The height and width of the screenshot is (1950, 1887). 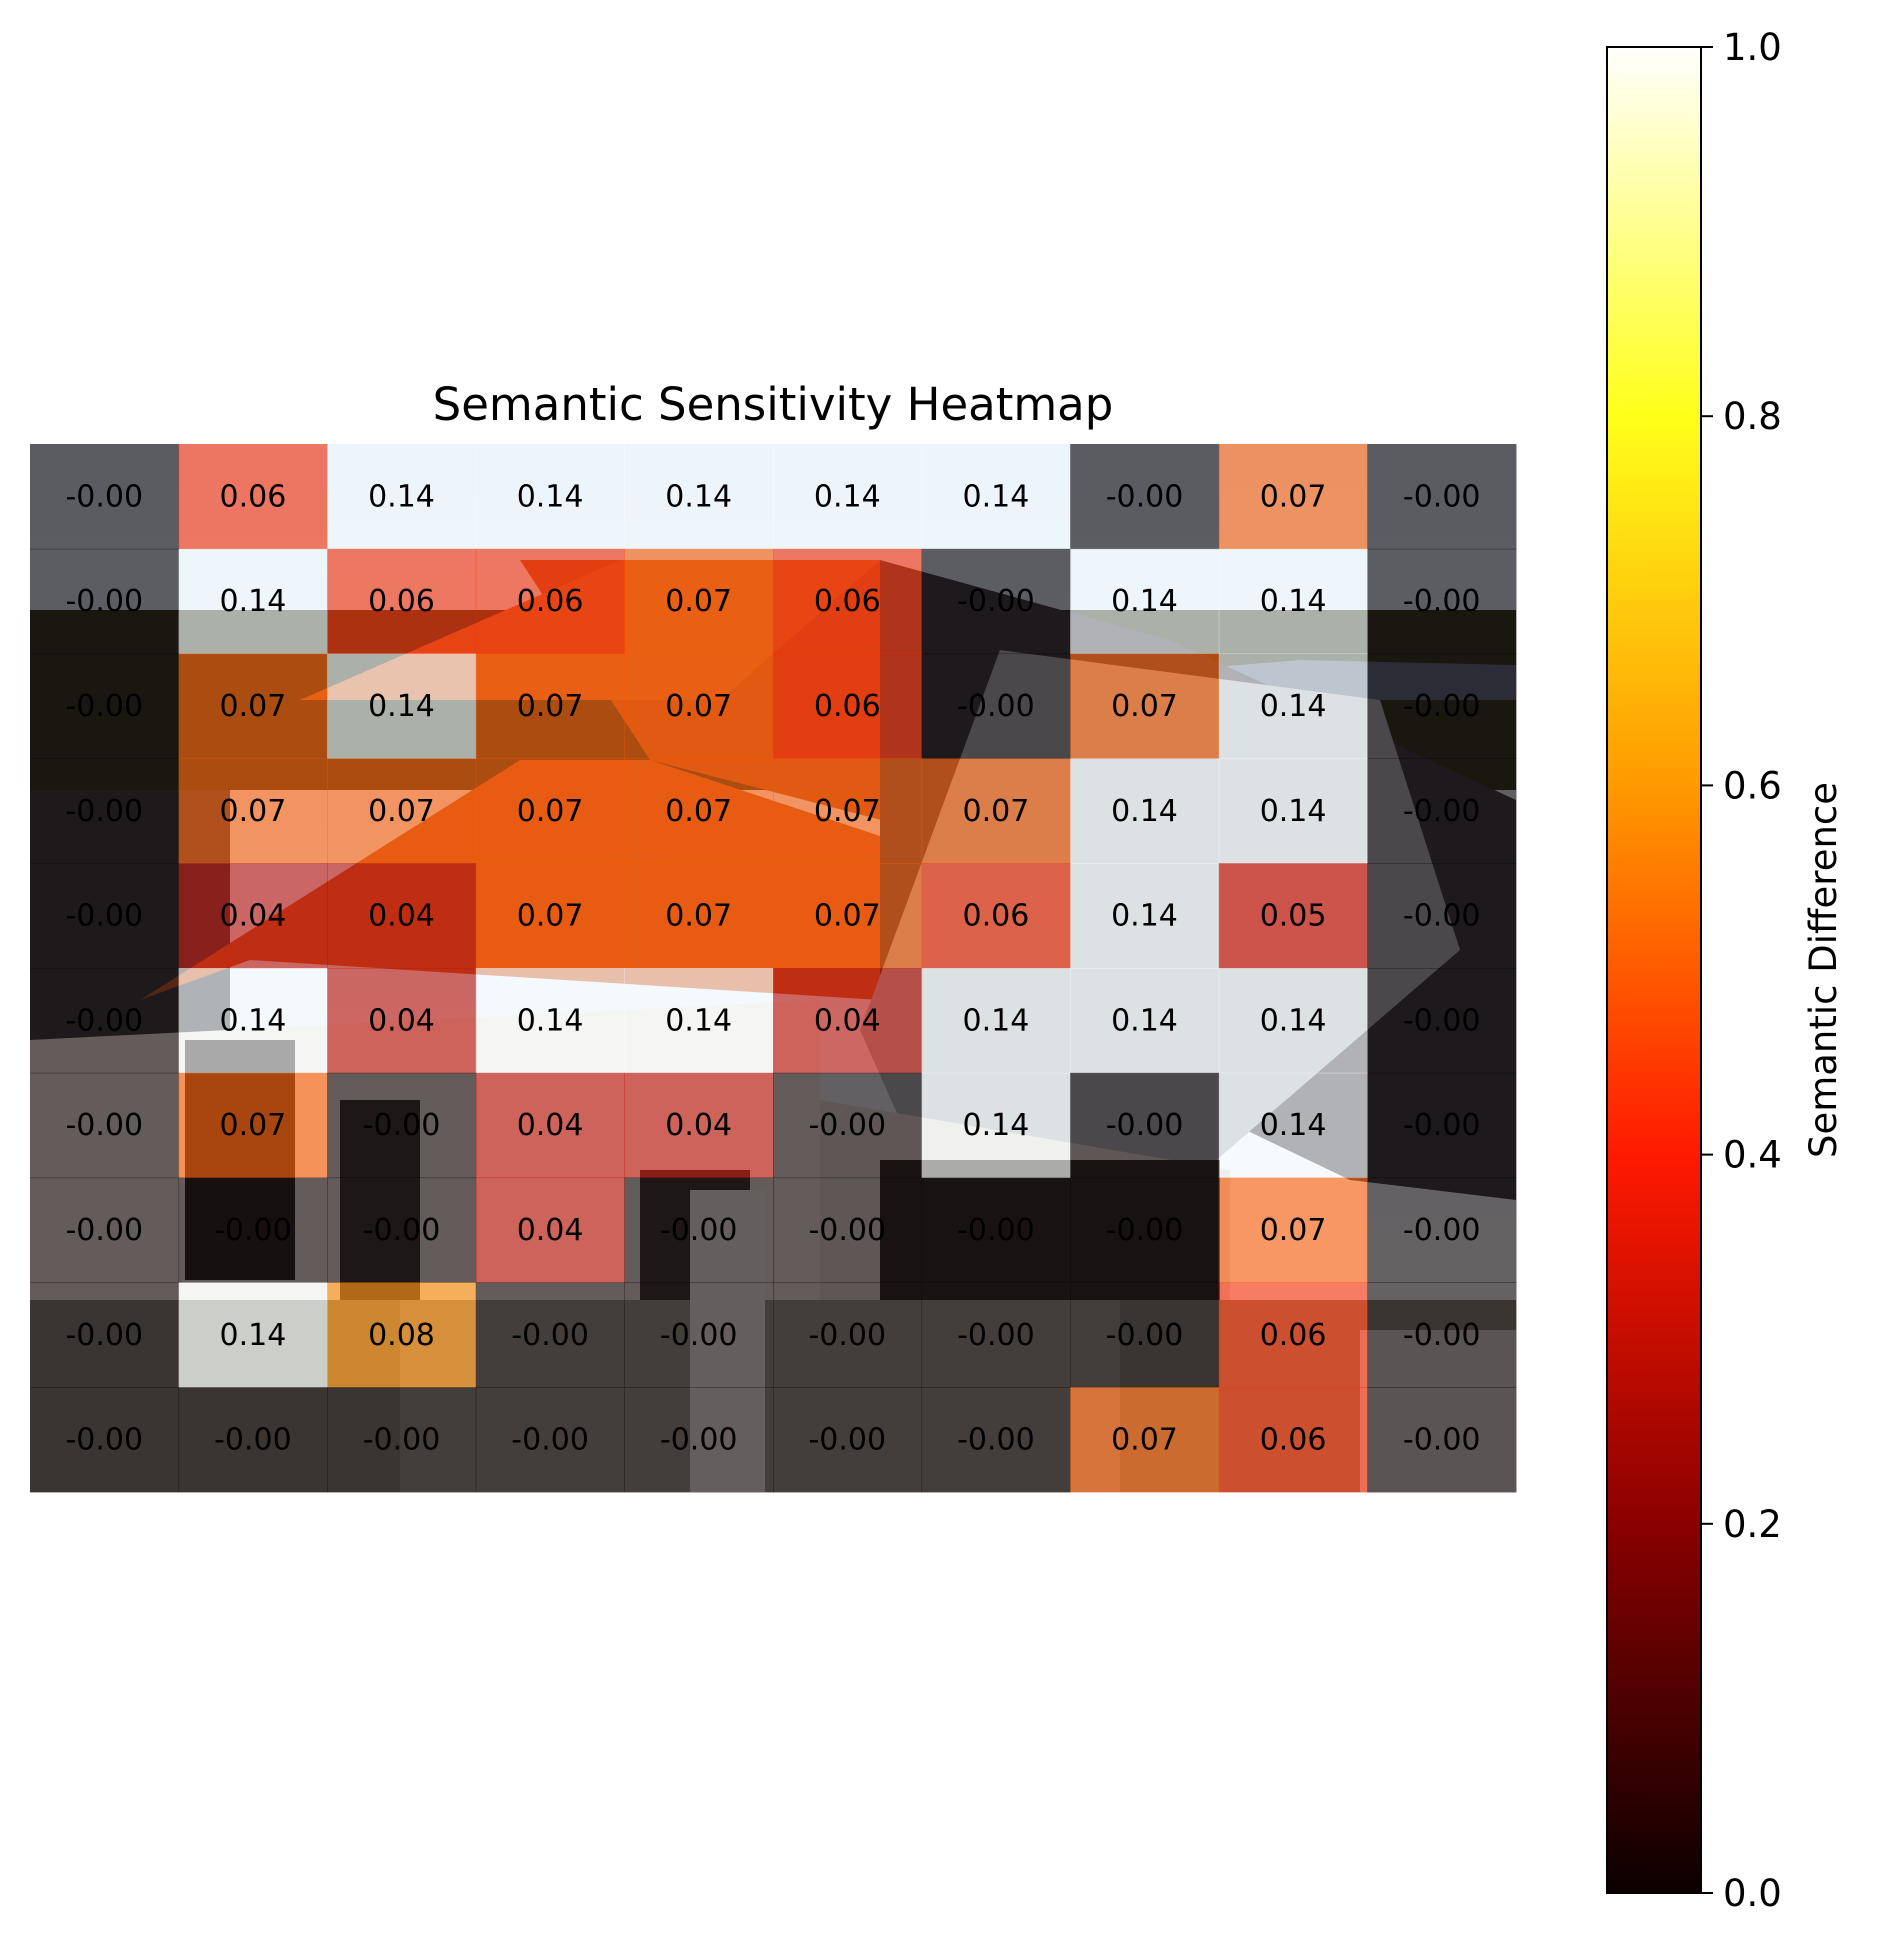 What do you see at coordinates (1823, 970) in the screenshot?
I see `colorbar-label: Semantic Difference` at bounding box center [1823, 970].